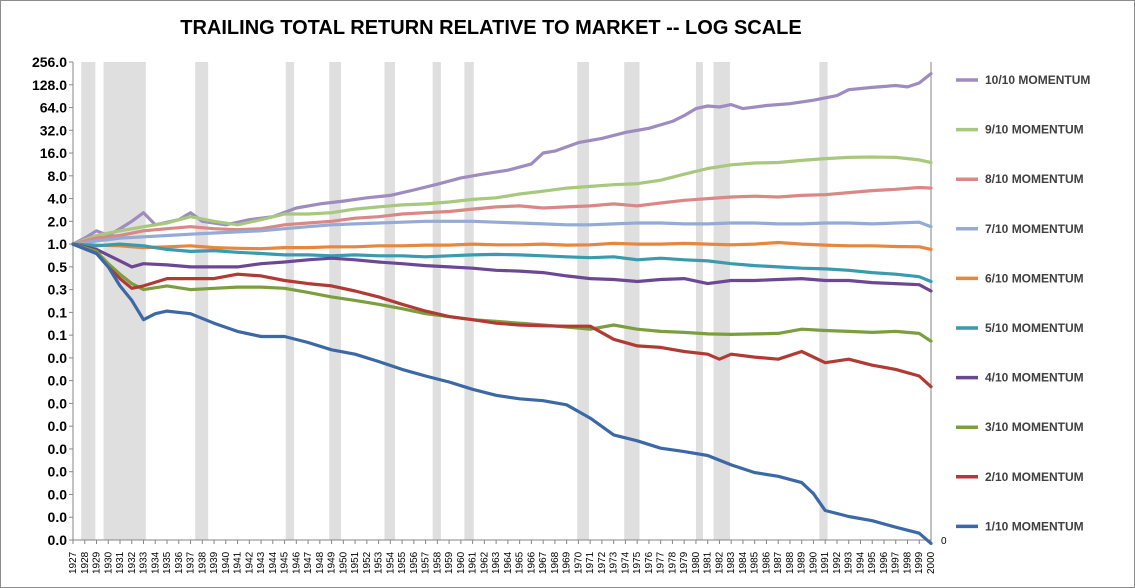 The height and width of the screenshot is (588, 1135). What do you see at coordinates (931, 562) in the screenshot?
I see `x-tick-label: 2000` at bounding box center [931, 562].